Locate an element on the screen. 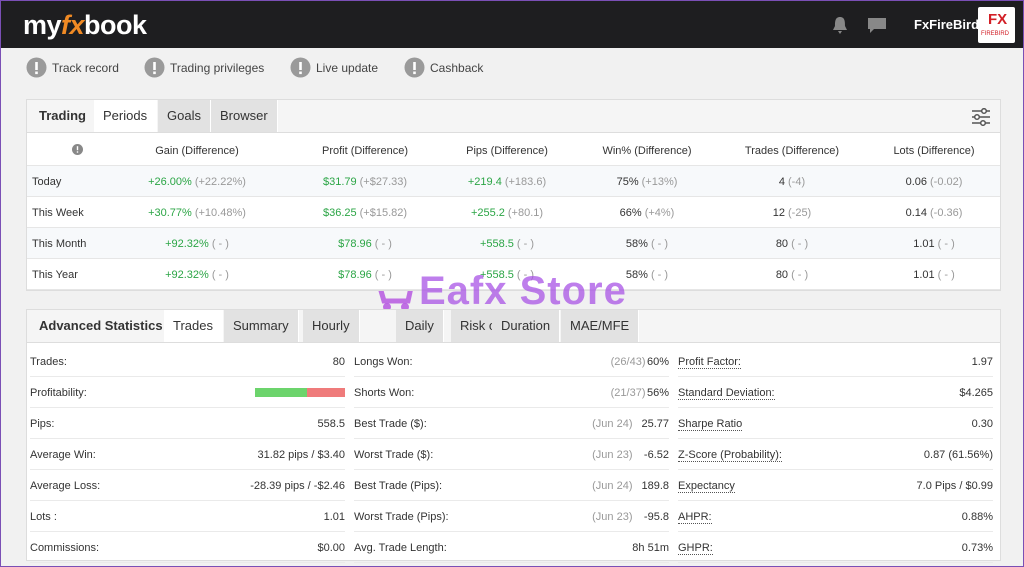  value: +30.77% is located at coordinates (170, 213).